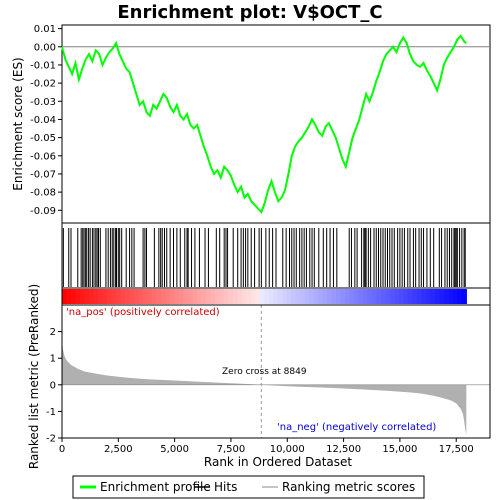  Describe the element at coordinates (264, 257) in the screenshot. I see `hit-markers` at that location.